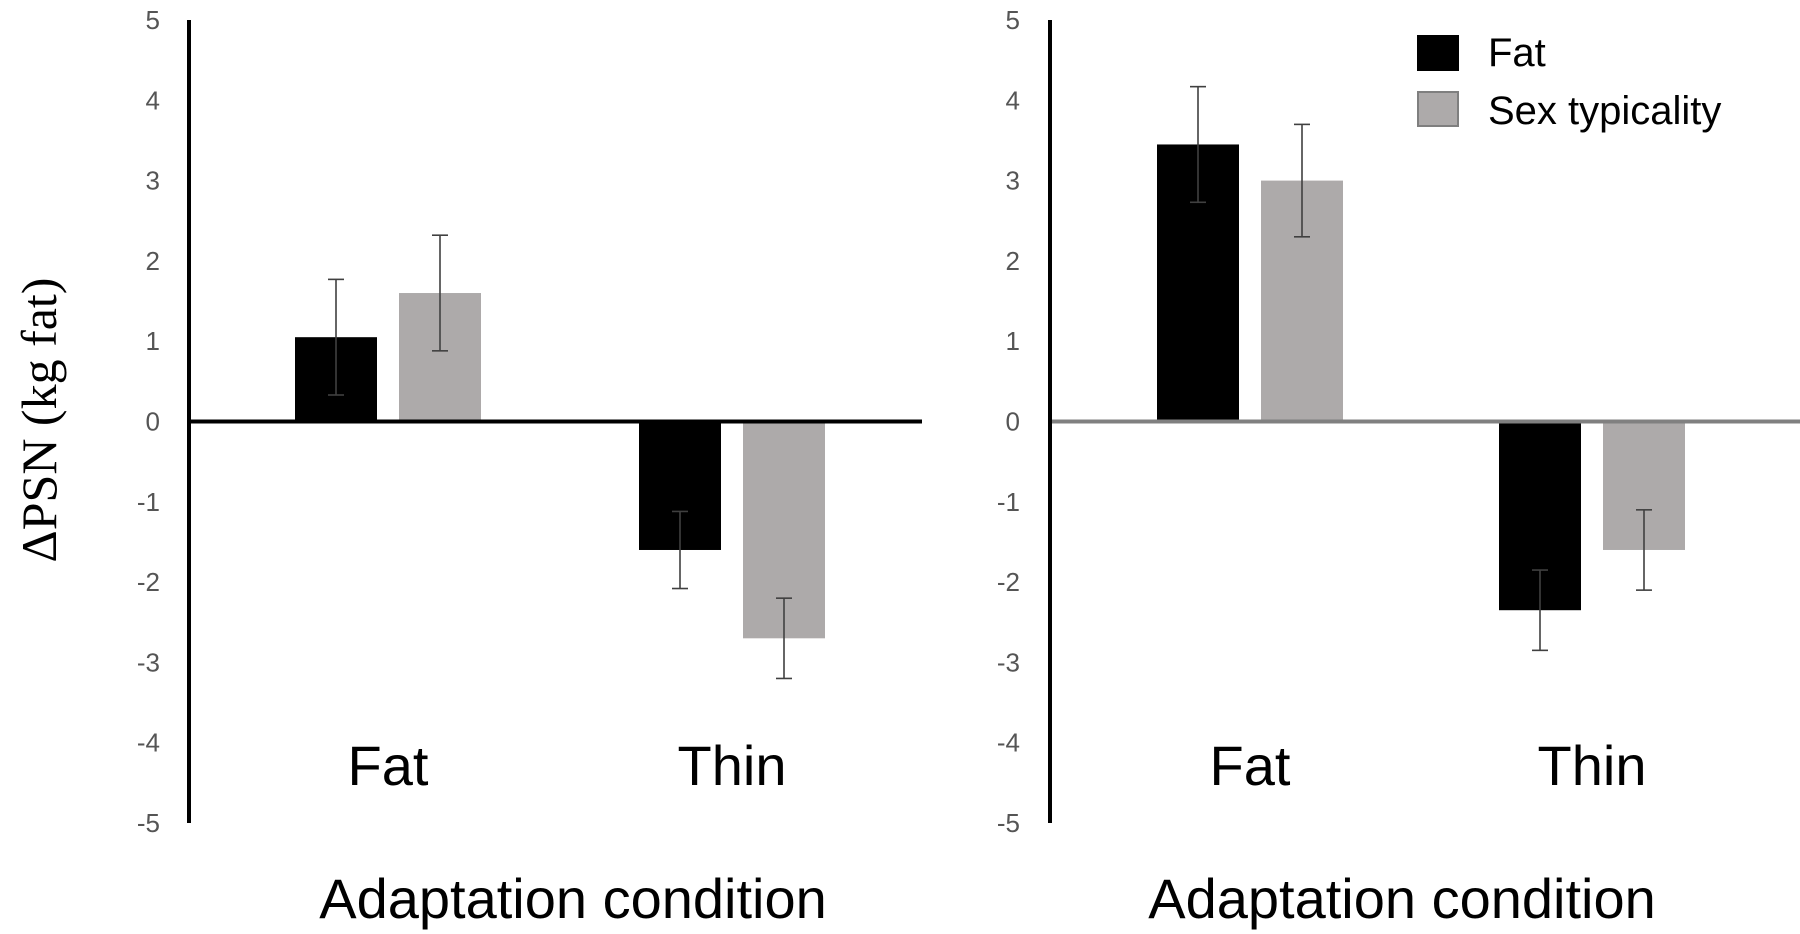 This screenshot has width=1800, height=934. What do you see at coordinates (1604, 111) in the screenshot?
I see `legend-label-sex-typicality: Sex typicality` at bounding box center [1604, 111].